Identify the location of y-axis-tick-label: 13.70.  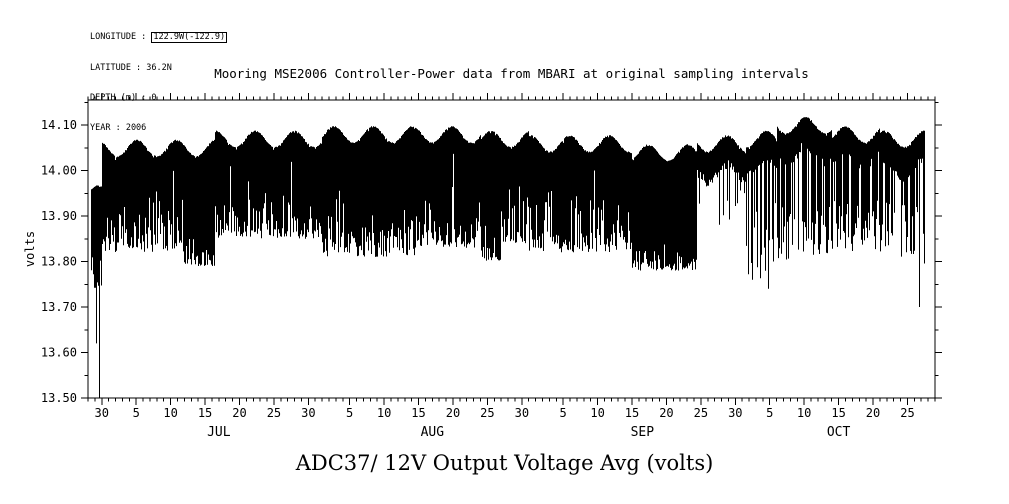
(59, 307).